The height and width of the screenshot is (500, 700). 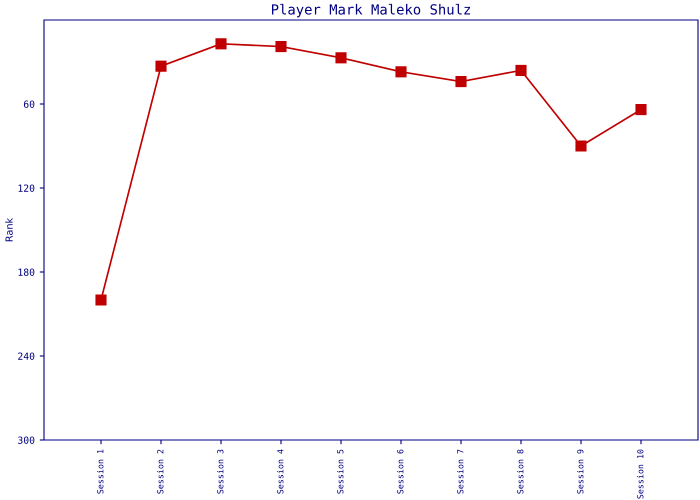 What do you see at coordinates (160, 472) in the screenshot?
I see `x-tick-label: Session 2` at bounding box center [160, 472].